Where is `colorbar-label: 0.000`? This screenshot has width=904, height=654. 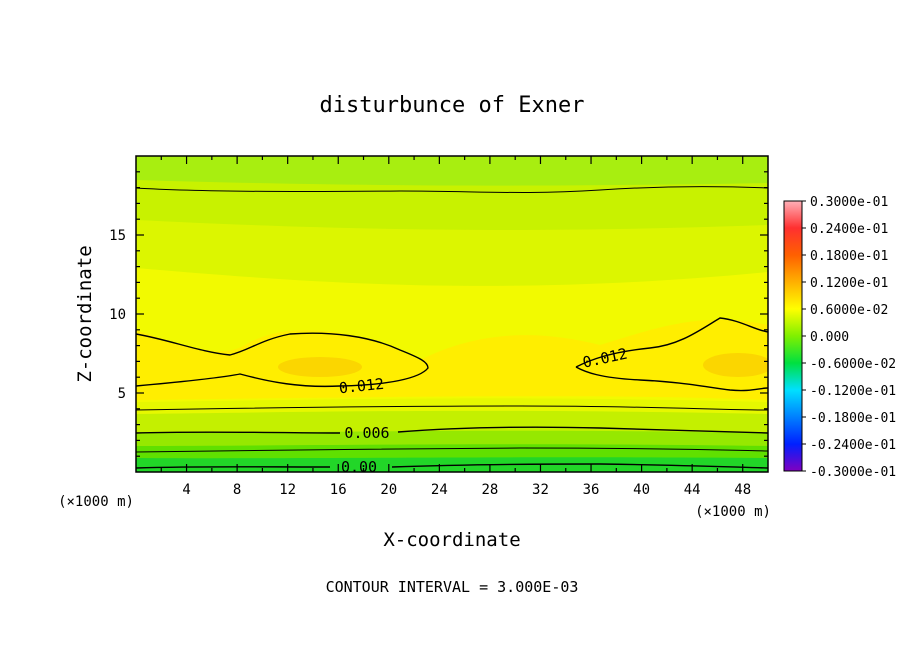 colorbar-label: 0.000 is located at coordinates (829, 337).